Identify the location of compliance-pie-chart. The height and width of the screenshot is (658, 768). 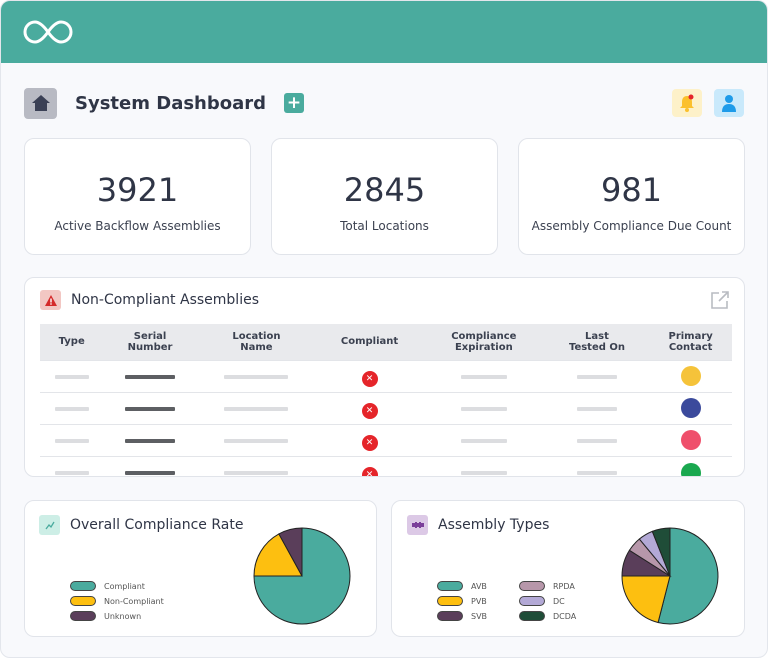
(302, 576).